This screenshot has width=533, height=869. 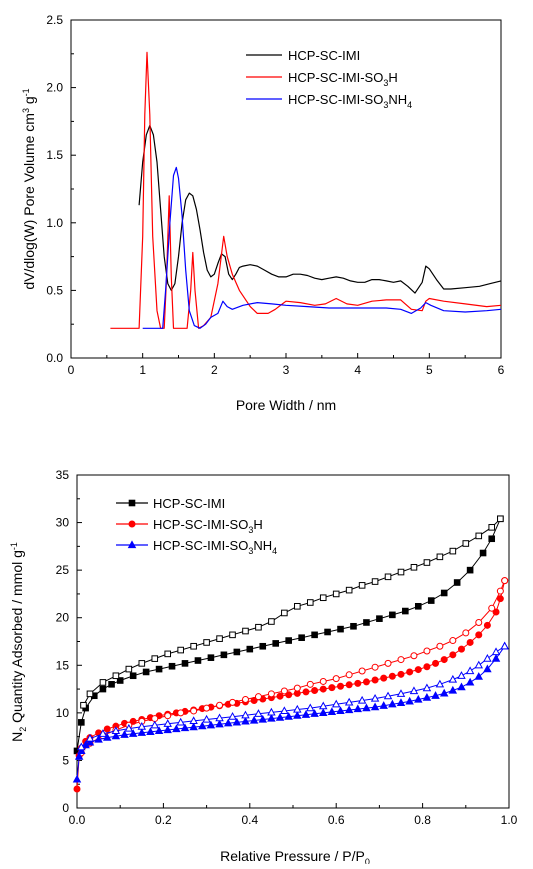 What do you see at coordinates (77, 820) in the screenshot?
I see `x-tick-label: 0.0` at bounding box center [77, 820].